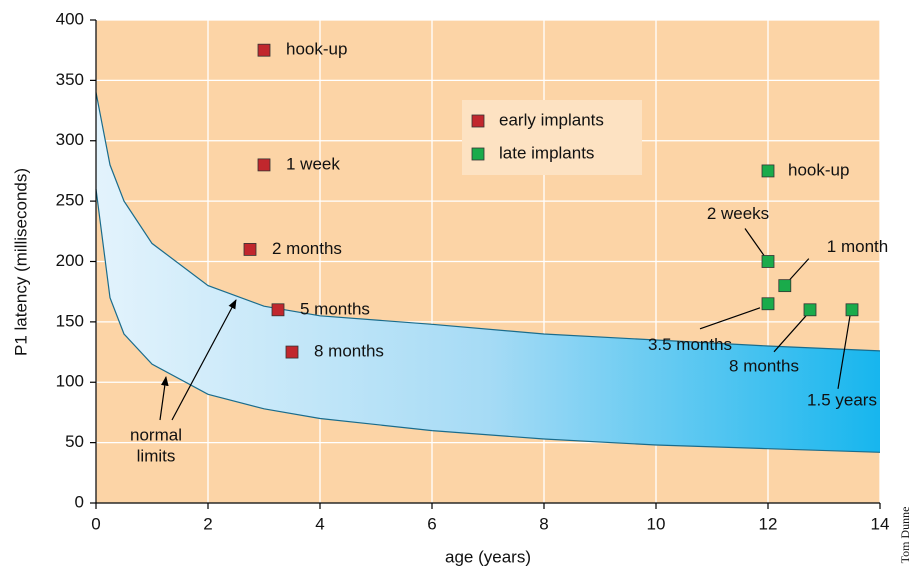  Describe the element at coordinates (70, 139) in the screenshot. I see `y-tick-label: 300` at that location.